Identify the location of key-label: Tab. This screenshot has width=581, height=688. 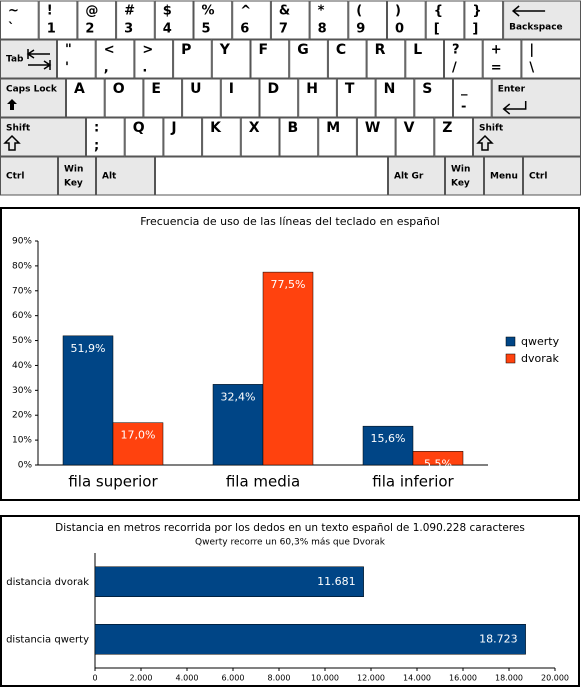
(15, 60).